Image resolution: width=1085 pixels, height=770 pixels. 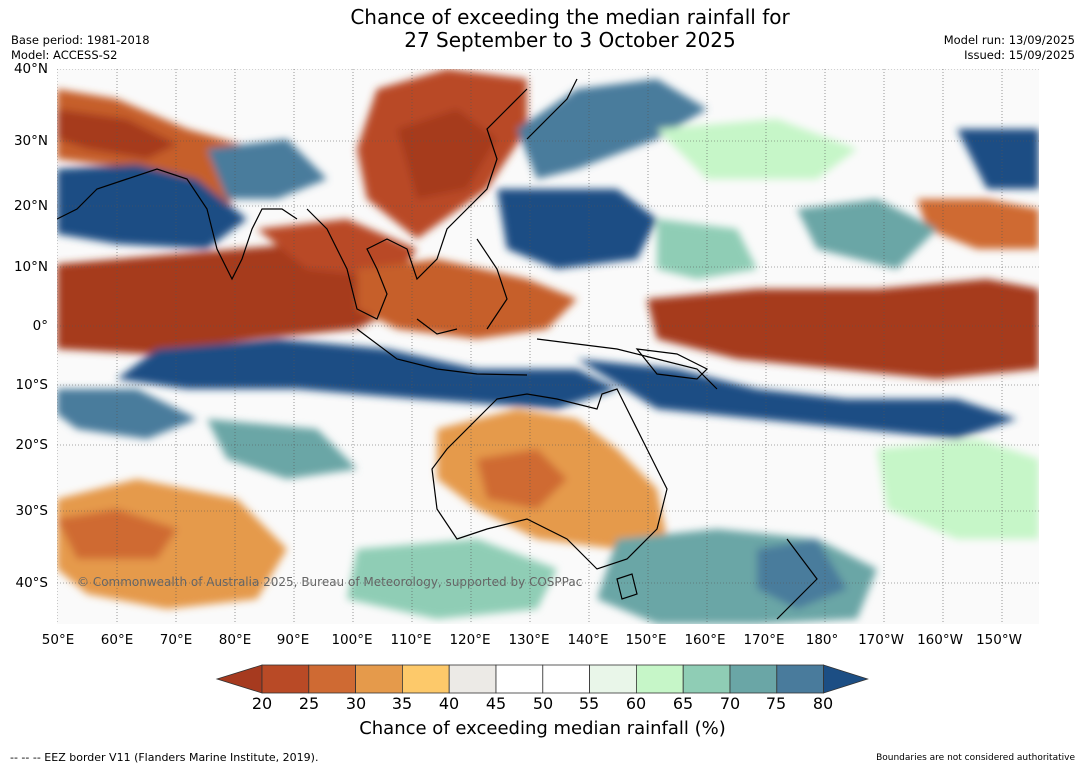 What do you see at coordinates (117, 640) in the screenshot?
I see `lon-label: 60°E` at bounding box center [117, 640].